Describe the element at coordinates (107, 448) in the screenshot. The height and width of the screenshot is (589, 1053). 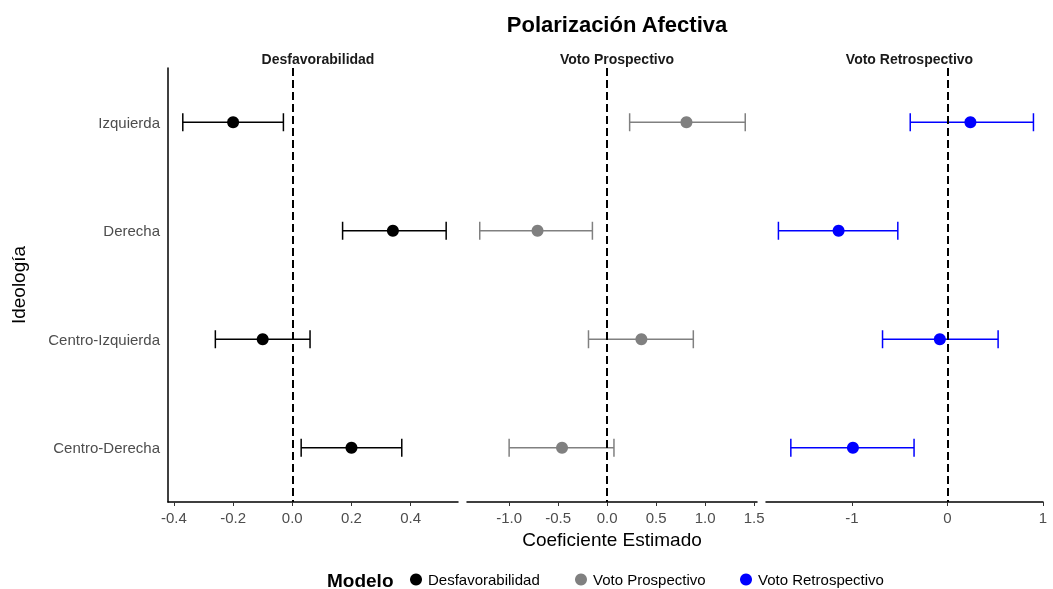
I see `y-tick-label: Centro-Derecha` at that location.